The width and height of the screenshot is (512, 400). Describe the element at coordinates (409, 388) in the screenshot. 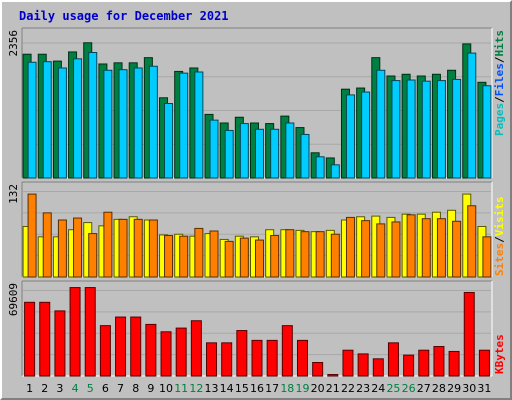

I see `x-tick-day-26: 26` at that location.